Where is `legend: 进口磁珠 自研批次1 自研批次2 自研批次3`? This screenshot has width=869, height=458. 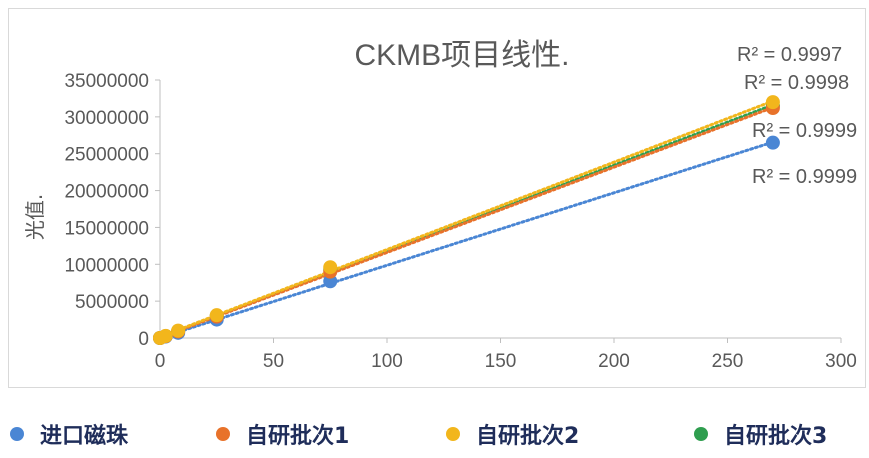 legend: 进口磁珠 自研批次1 自研批次2 自研批次3 is located at coordinates (434, 438).